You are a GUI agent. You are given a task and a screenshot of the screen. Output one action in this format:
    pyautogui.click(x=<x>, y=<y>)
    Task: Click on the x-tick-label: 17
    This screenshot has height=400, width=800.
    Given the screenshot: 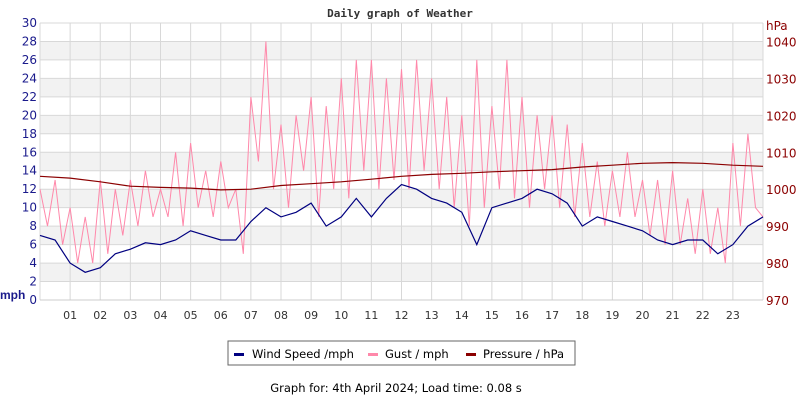 What is the action you would take?
    pyautogui.click(x=552, y=315)
    